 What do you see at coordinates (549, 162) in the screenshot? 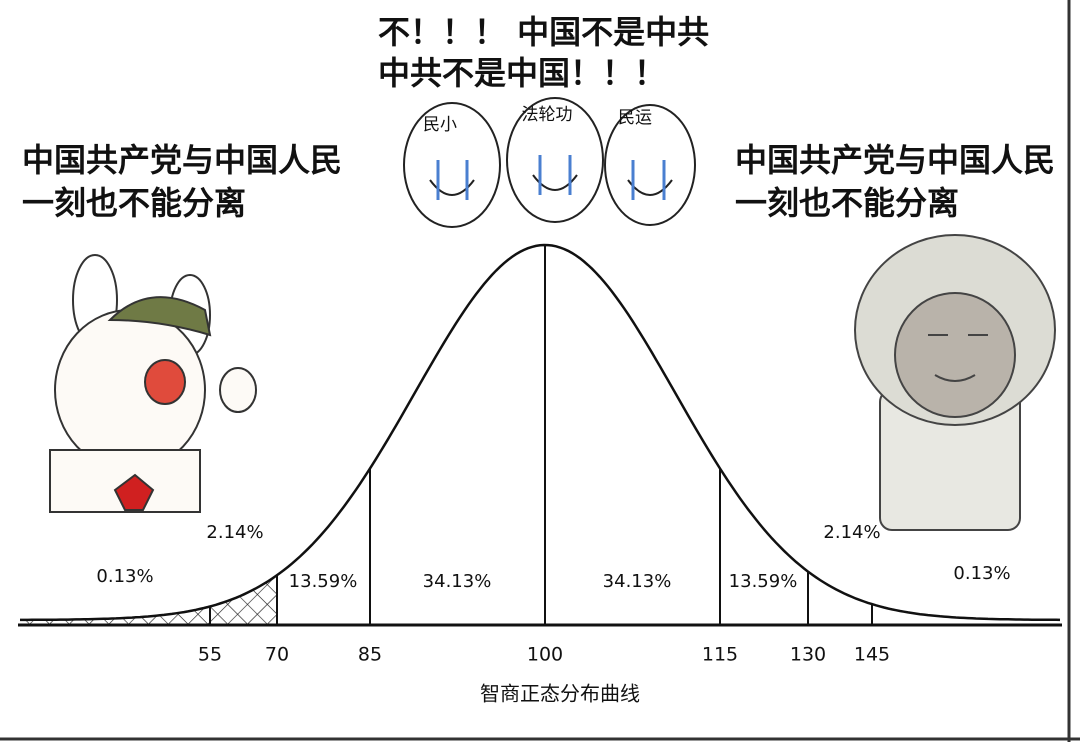
I see `crying-faces` at bounding box center [549, 162].